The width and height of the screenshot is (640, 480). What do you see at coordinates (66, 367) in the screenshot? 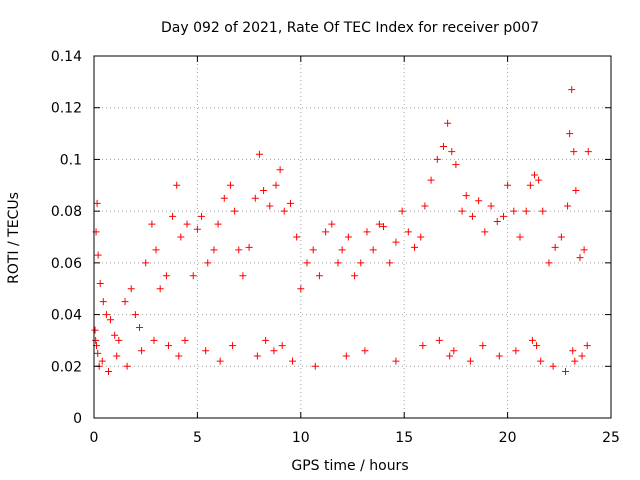
I see `y-tick-label: 0.02` at bounding box center [66, 367].